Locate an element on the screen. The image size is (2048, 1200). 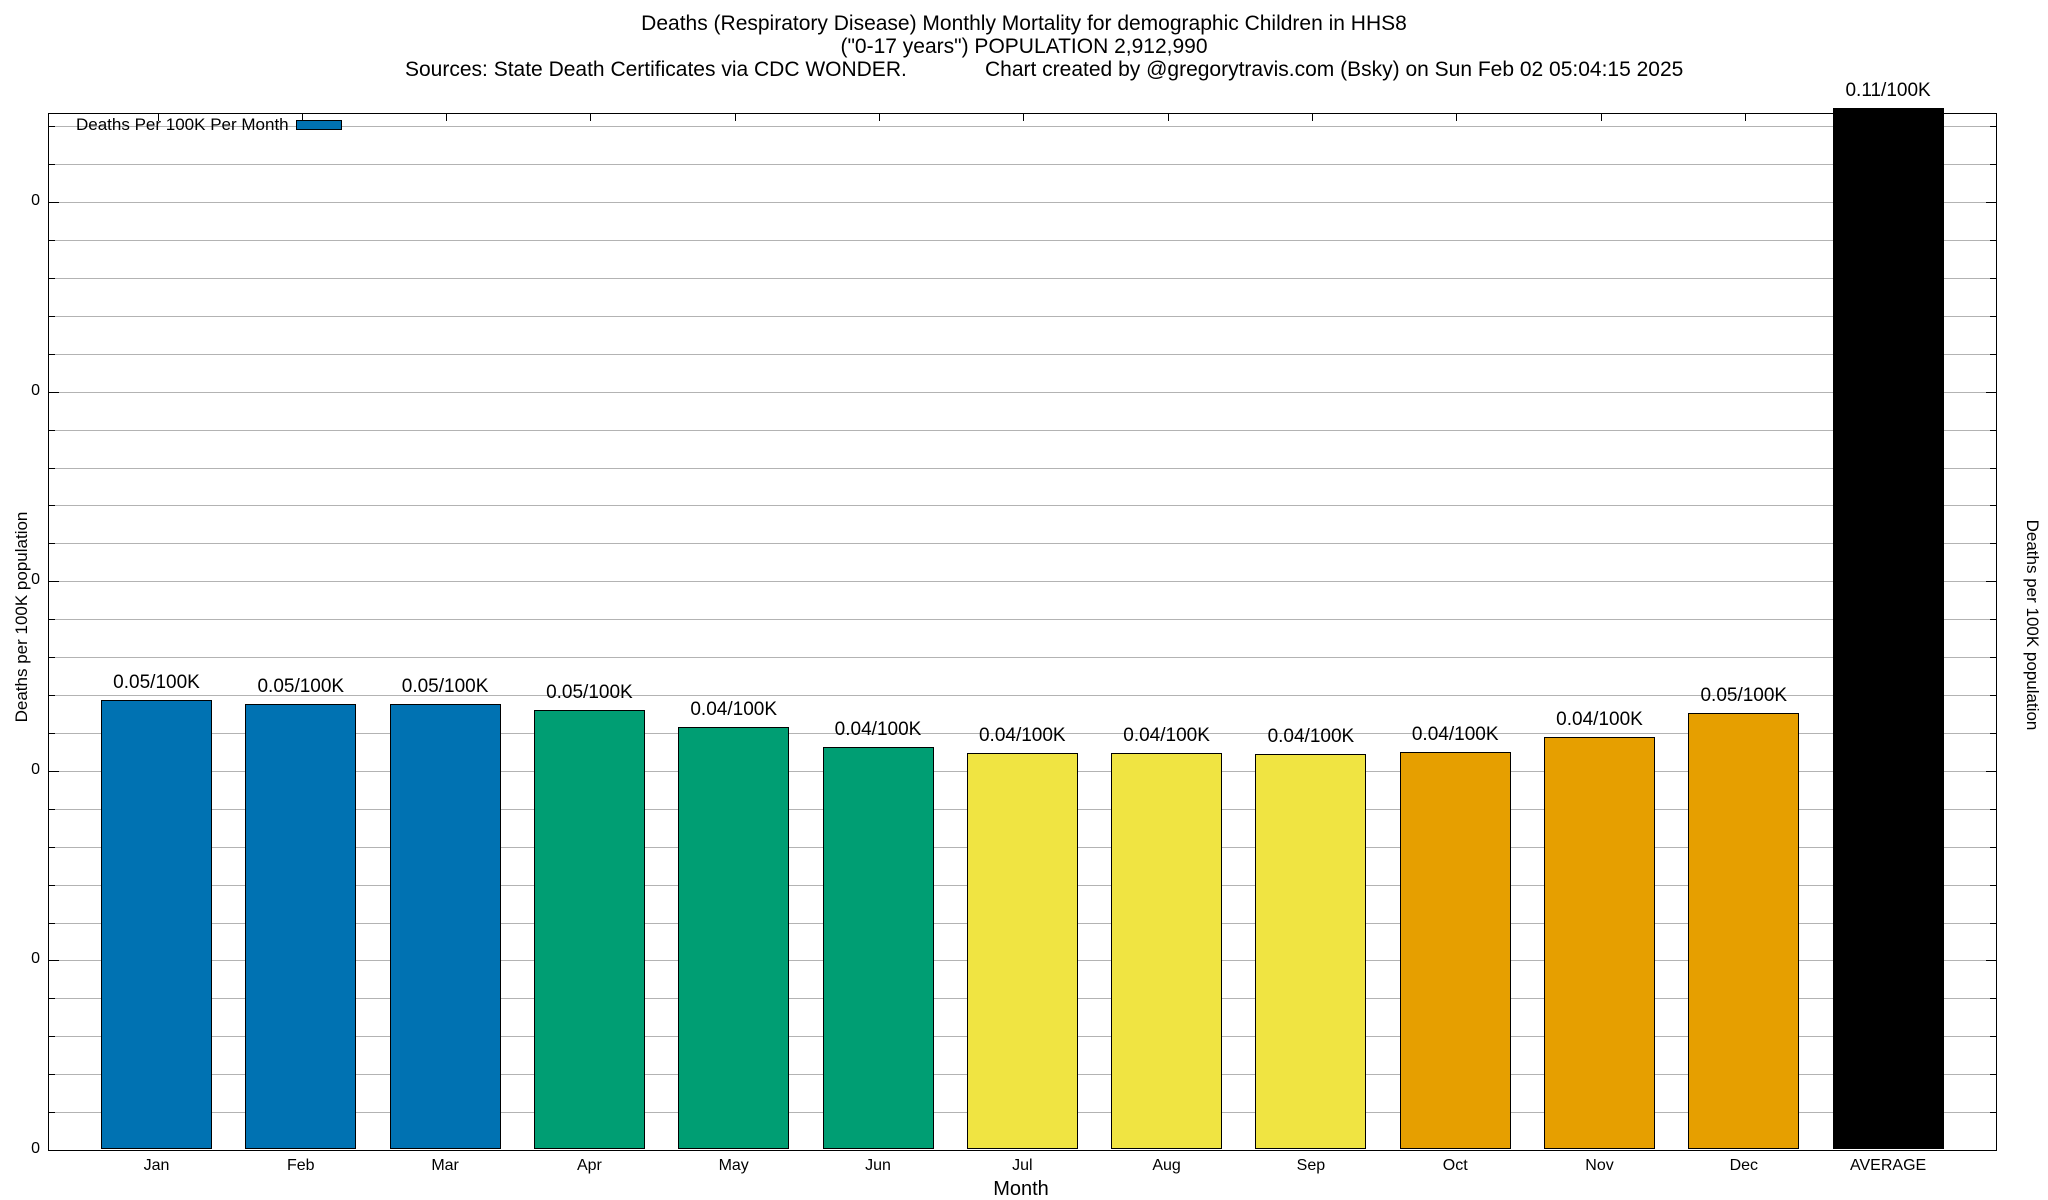
legend-swatch is located at coordinates (318, 125).